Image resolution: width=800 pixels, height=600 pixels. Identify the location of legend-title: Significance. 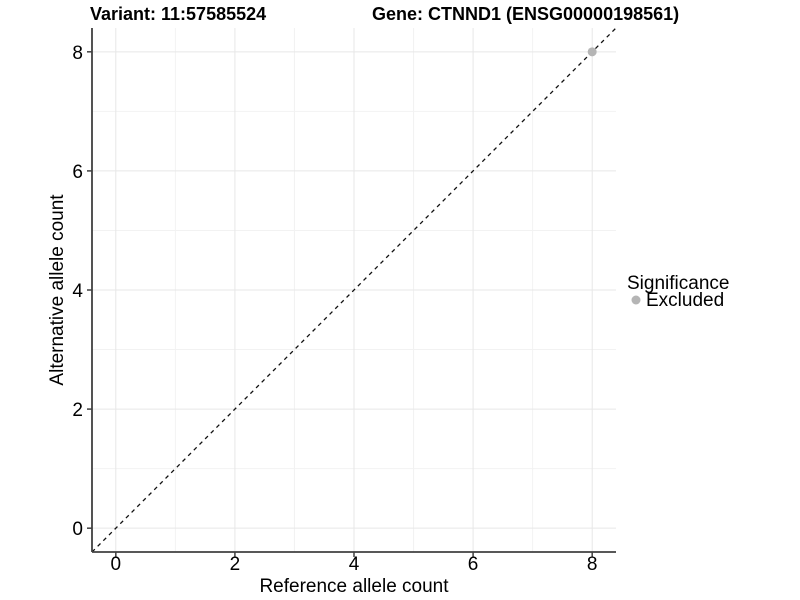
(678, 283).